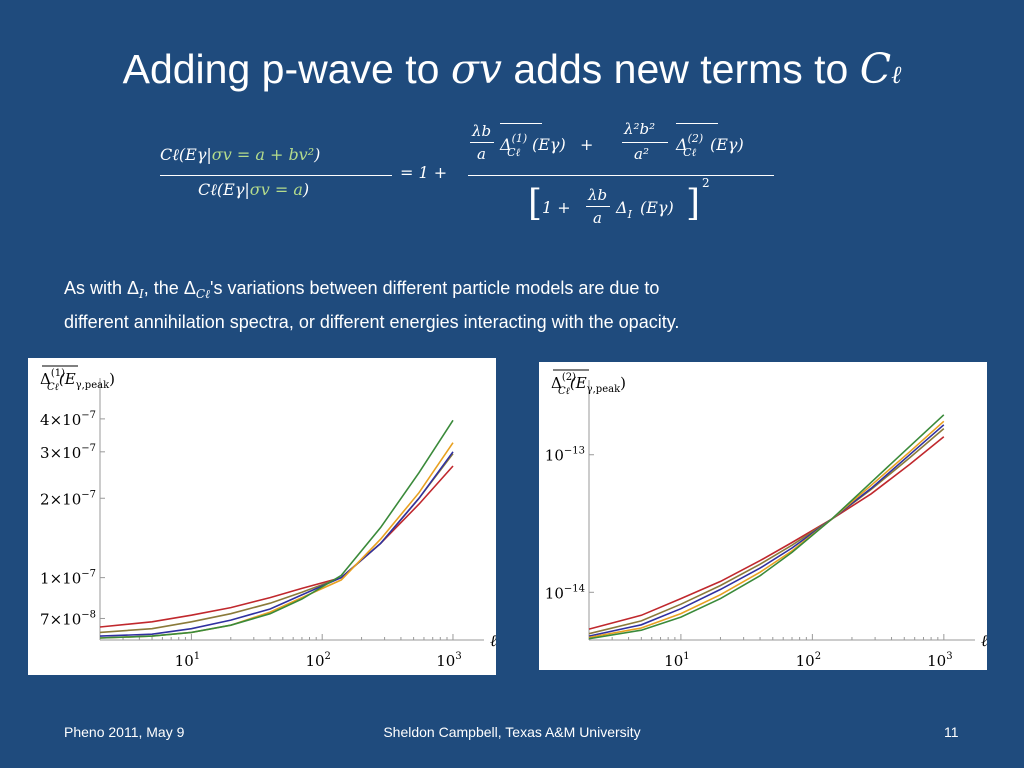 The height and width of the screenshot is (768, 1024). Describe the element at coordinates (598, 195) in the screenshot. I see `den-coef-num: λb` at that location.